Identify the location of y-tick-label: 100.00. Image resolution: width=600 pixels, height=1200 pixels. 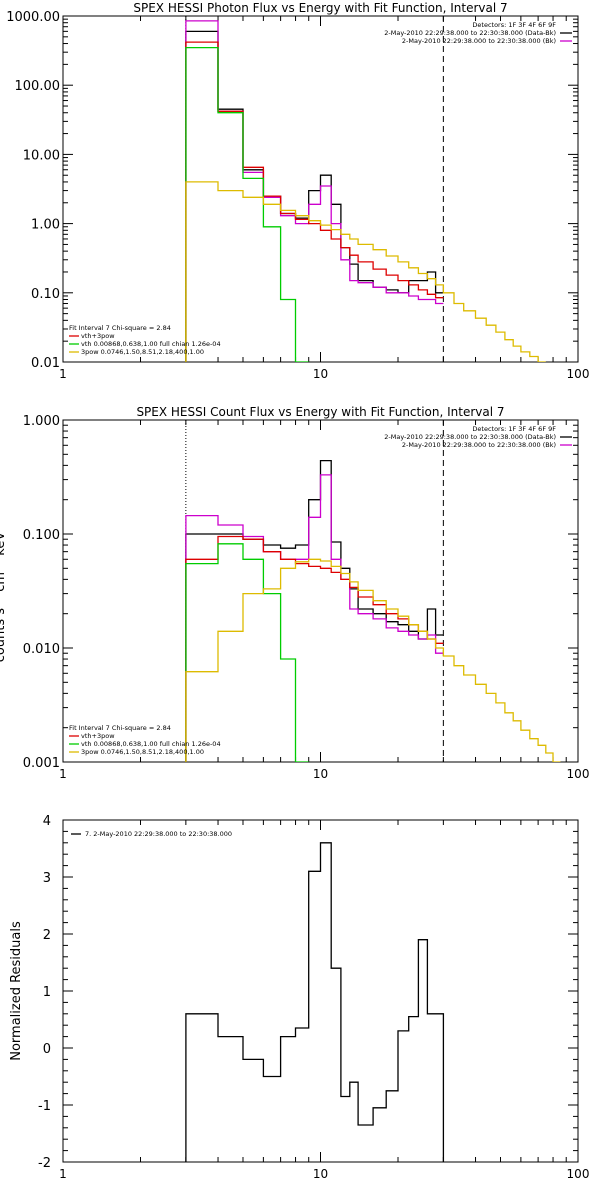
(38, 86).